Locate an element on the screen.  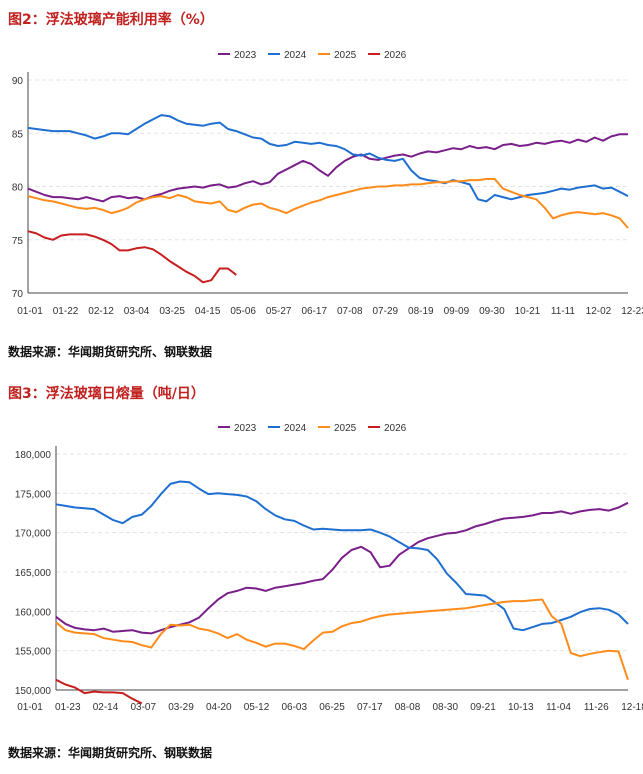
x-tick-label: 05-06 is located at coordinates (243, 311).